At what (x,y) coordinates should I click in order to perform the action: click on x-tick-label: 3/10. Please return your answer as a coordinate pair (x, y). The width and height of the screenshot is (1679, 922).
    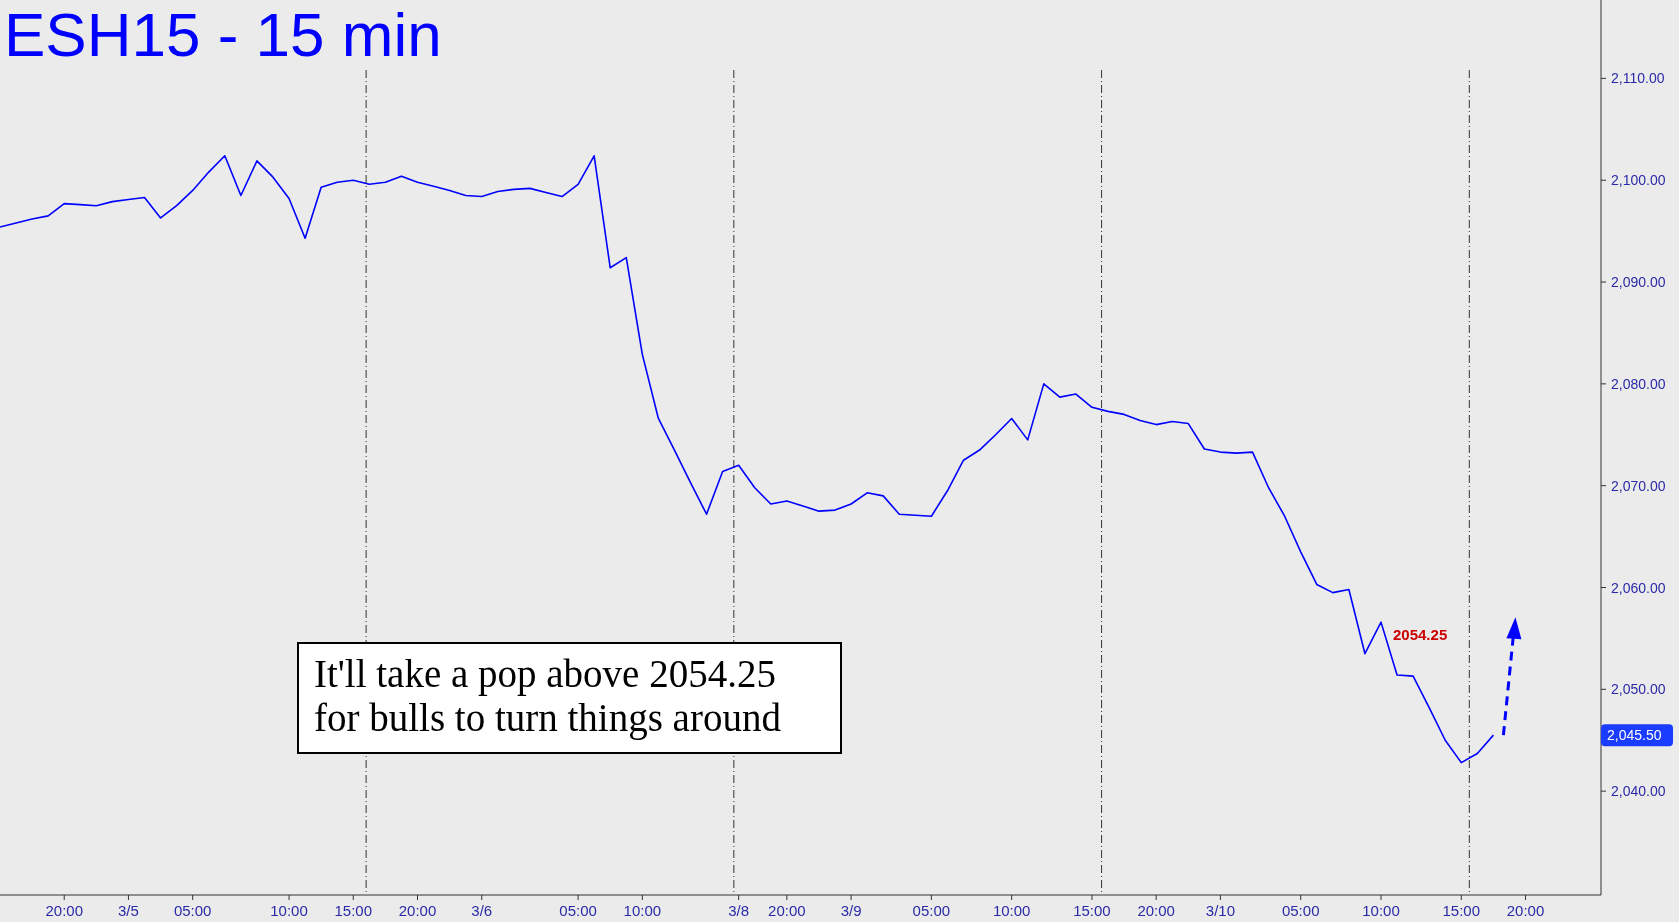
    Looking at the image, I should click on (1220, 910).